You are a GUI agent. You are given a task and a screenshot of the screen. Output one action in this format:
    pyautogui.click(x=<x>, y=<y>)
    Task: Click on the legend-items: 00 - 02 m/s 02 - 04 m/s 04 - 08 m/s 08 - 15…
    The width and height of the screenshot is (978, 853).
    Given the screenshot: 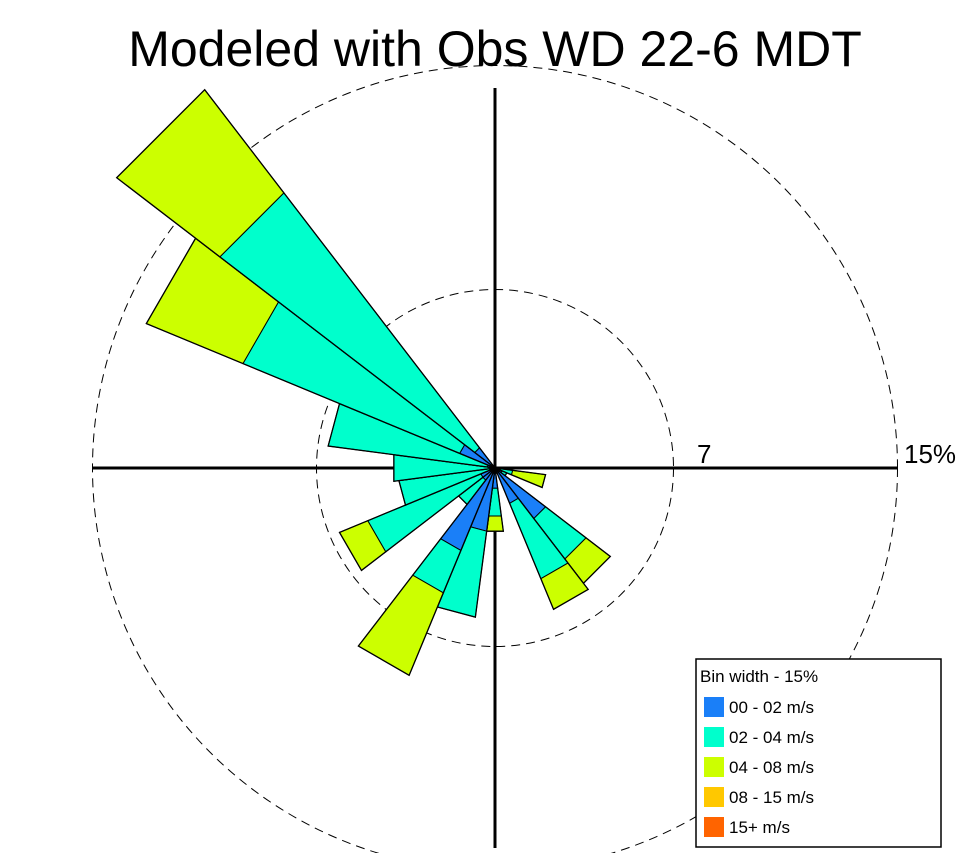 What is the action you would take?
    pyautogui.click(x=759, y=767)
    